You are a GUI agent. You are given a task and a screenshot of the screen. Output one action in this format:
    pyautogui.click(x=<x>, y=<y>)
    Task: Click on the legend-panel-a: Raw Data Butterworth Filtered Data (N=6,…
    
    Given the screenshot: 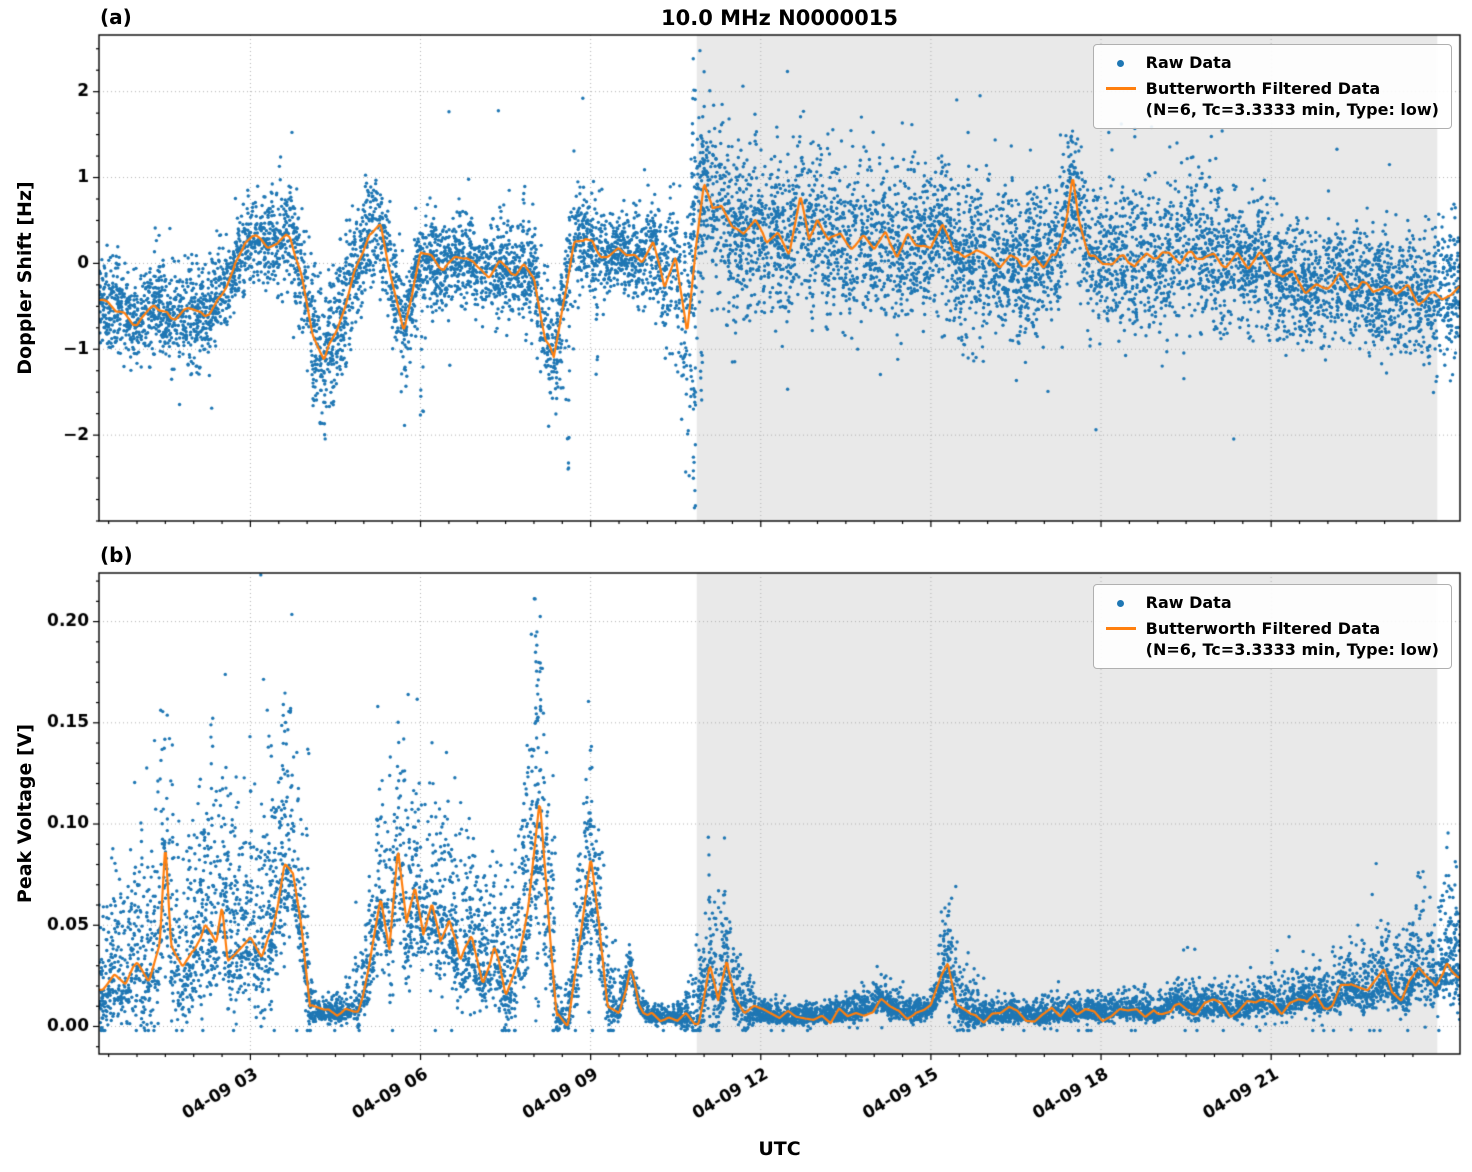 What is the action you would take?
    pyautogui.click(x=1272, y=87)
    